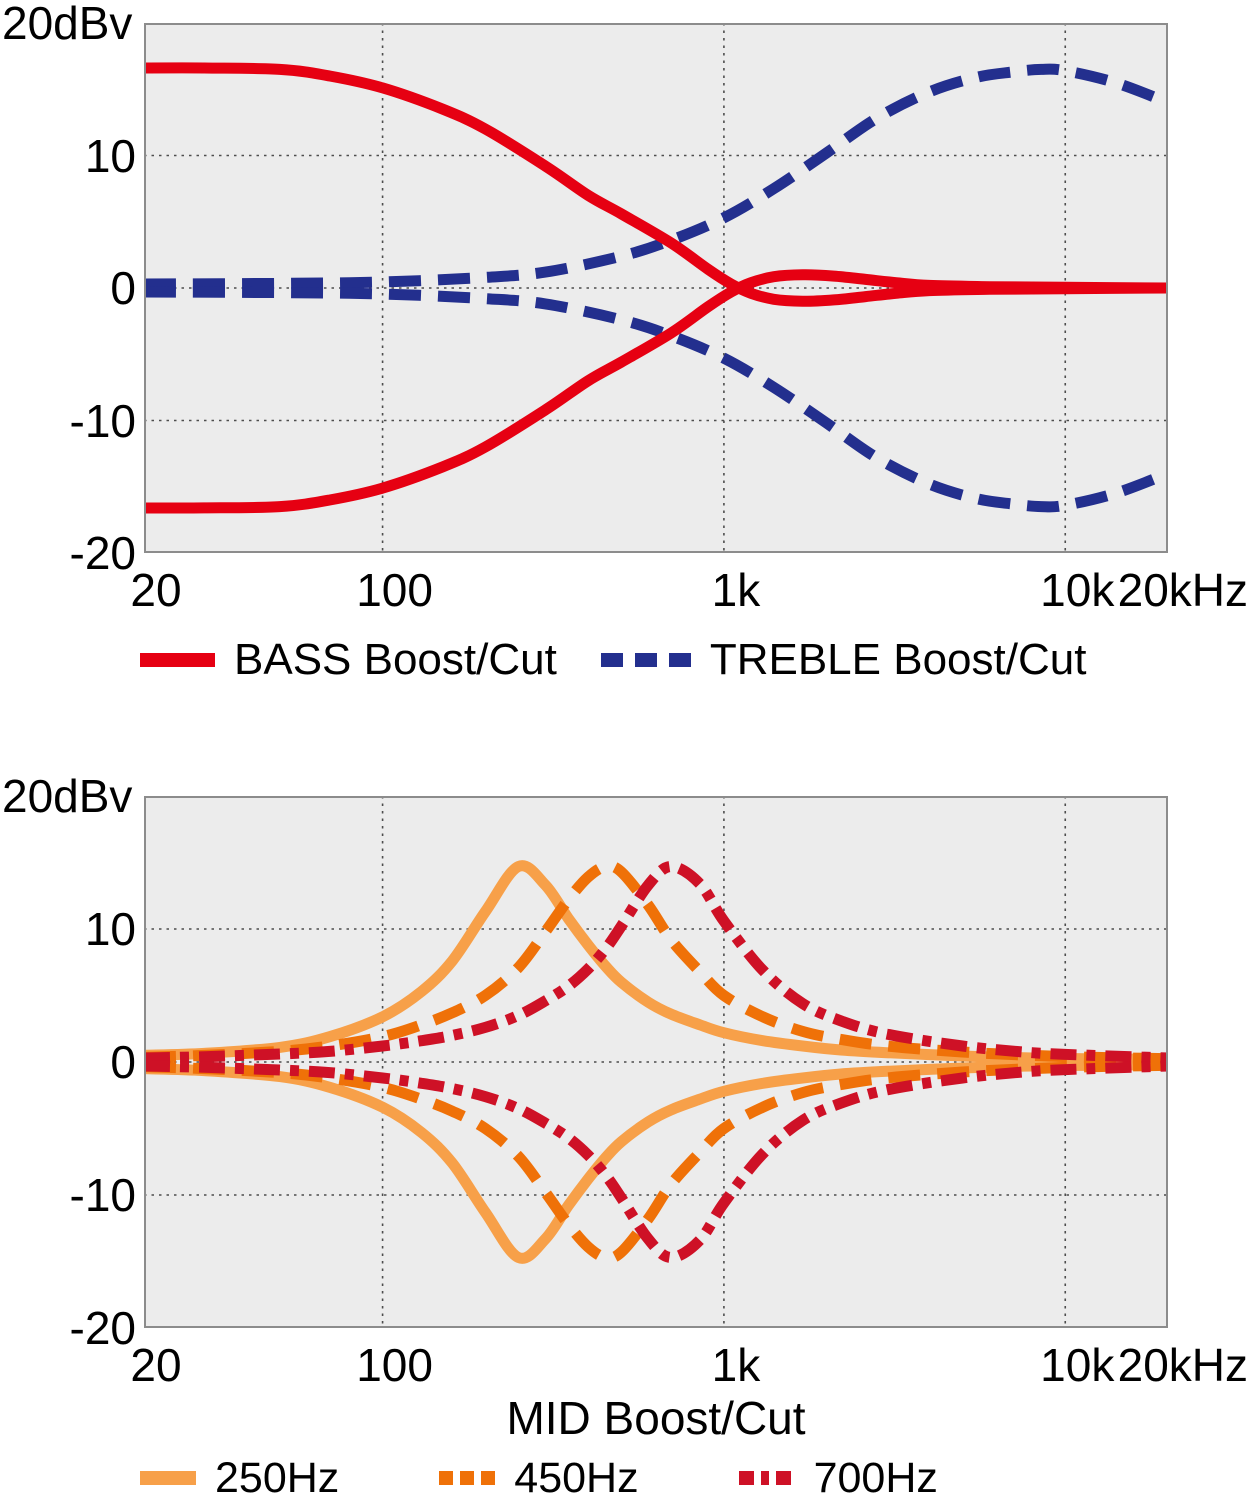 The height and width of the screenshot is (1500, 1248). What do you see at coordinates (656, 1418) in the screenshot?
I see `x-axis-title: MID Boost/Cut` at bounding box center [656, 1418].